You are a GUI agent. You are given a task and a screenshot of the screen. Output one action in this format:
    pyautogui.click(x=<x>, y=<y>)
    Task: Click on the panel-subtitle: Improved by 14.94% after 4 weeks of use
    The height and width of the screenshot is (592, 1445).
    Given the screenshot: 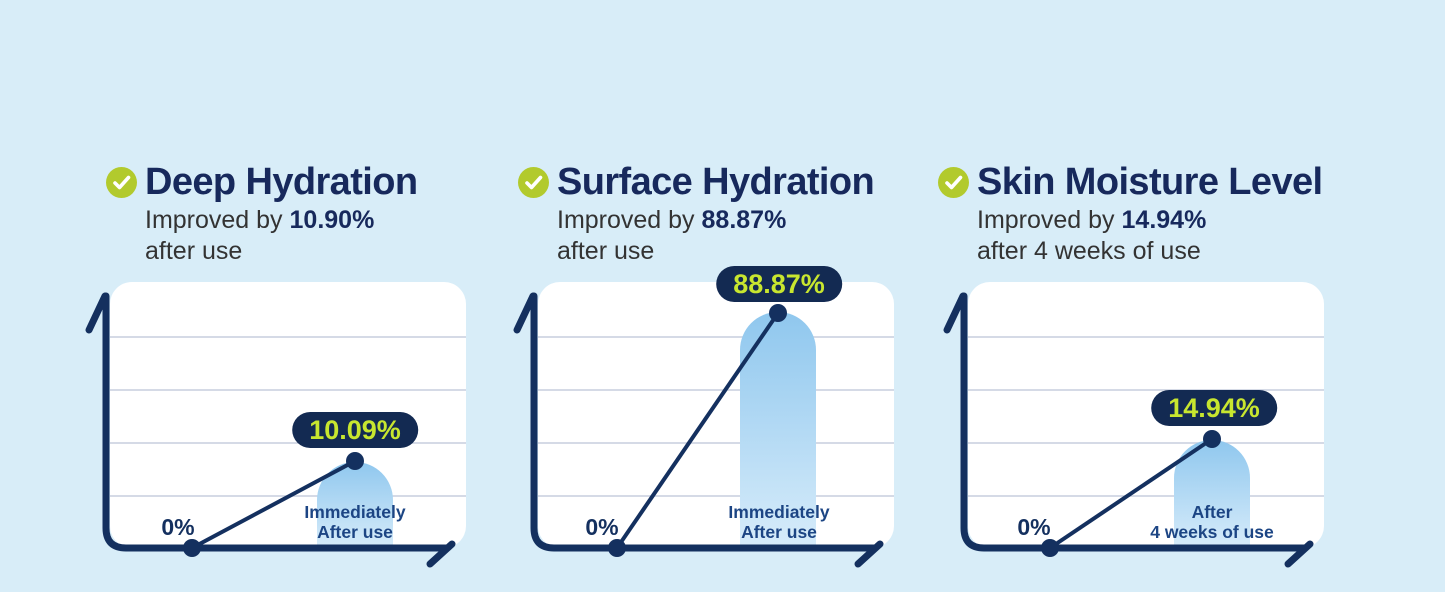 What is the action you would take?
    pyautogui.click(x=1149, y=236)
    